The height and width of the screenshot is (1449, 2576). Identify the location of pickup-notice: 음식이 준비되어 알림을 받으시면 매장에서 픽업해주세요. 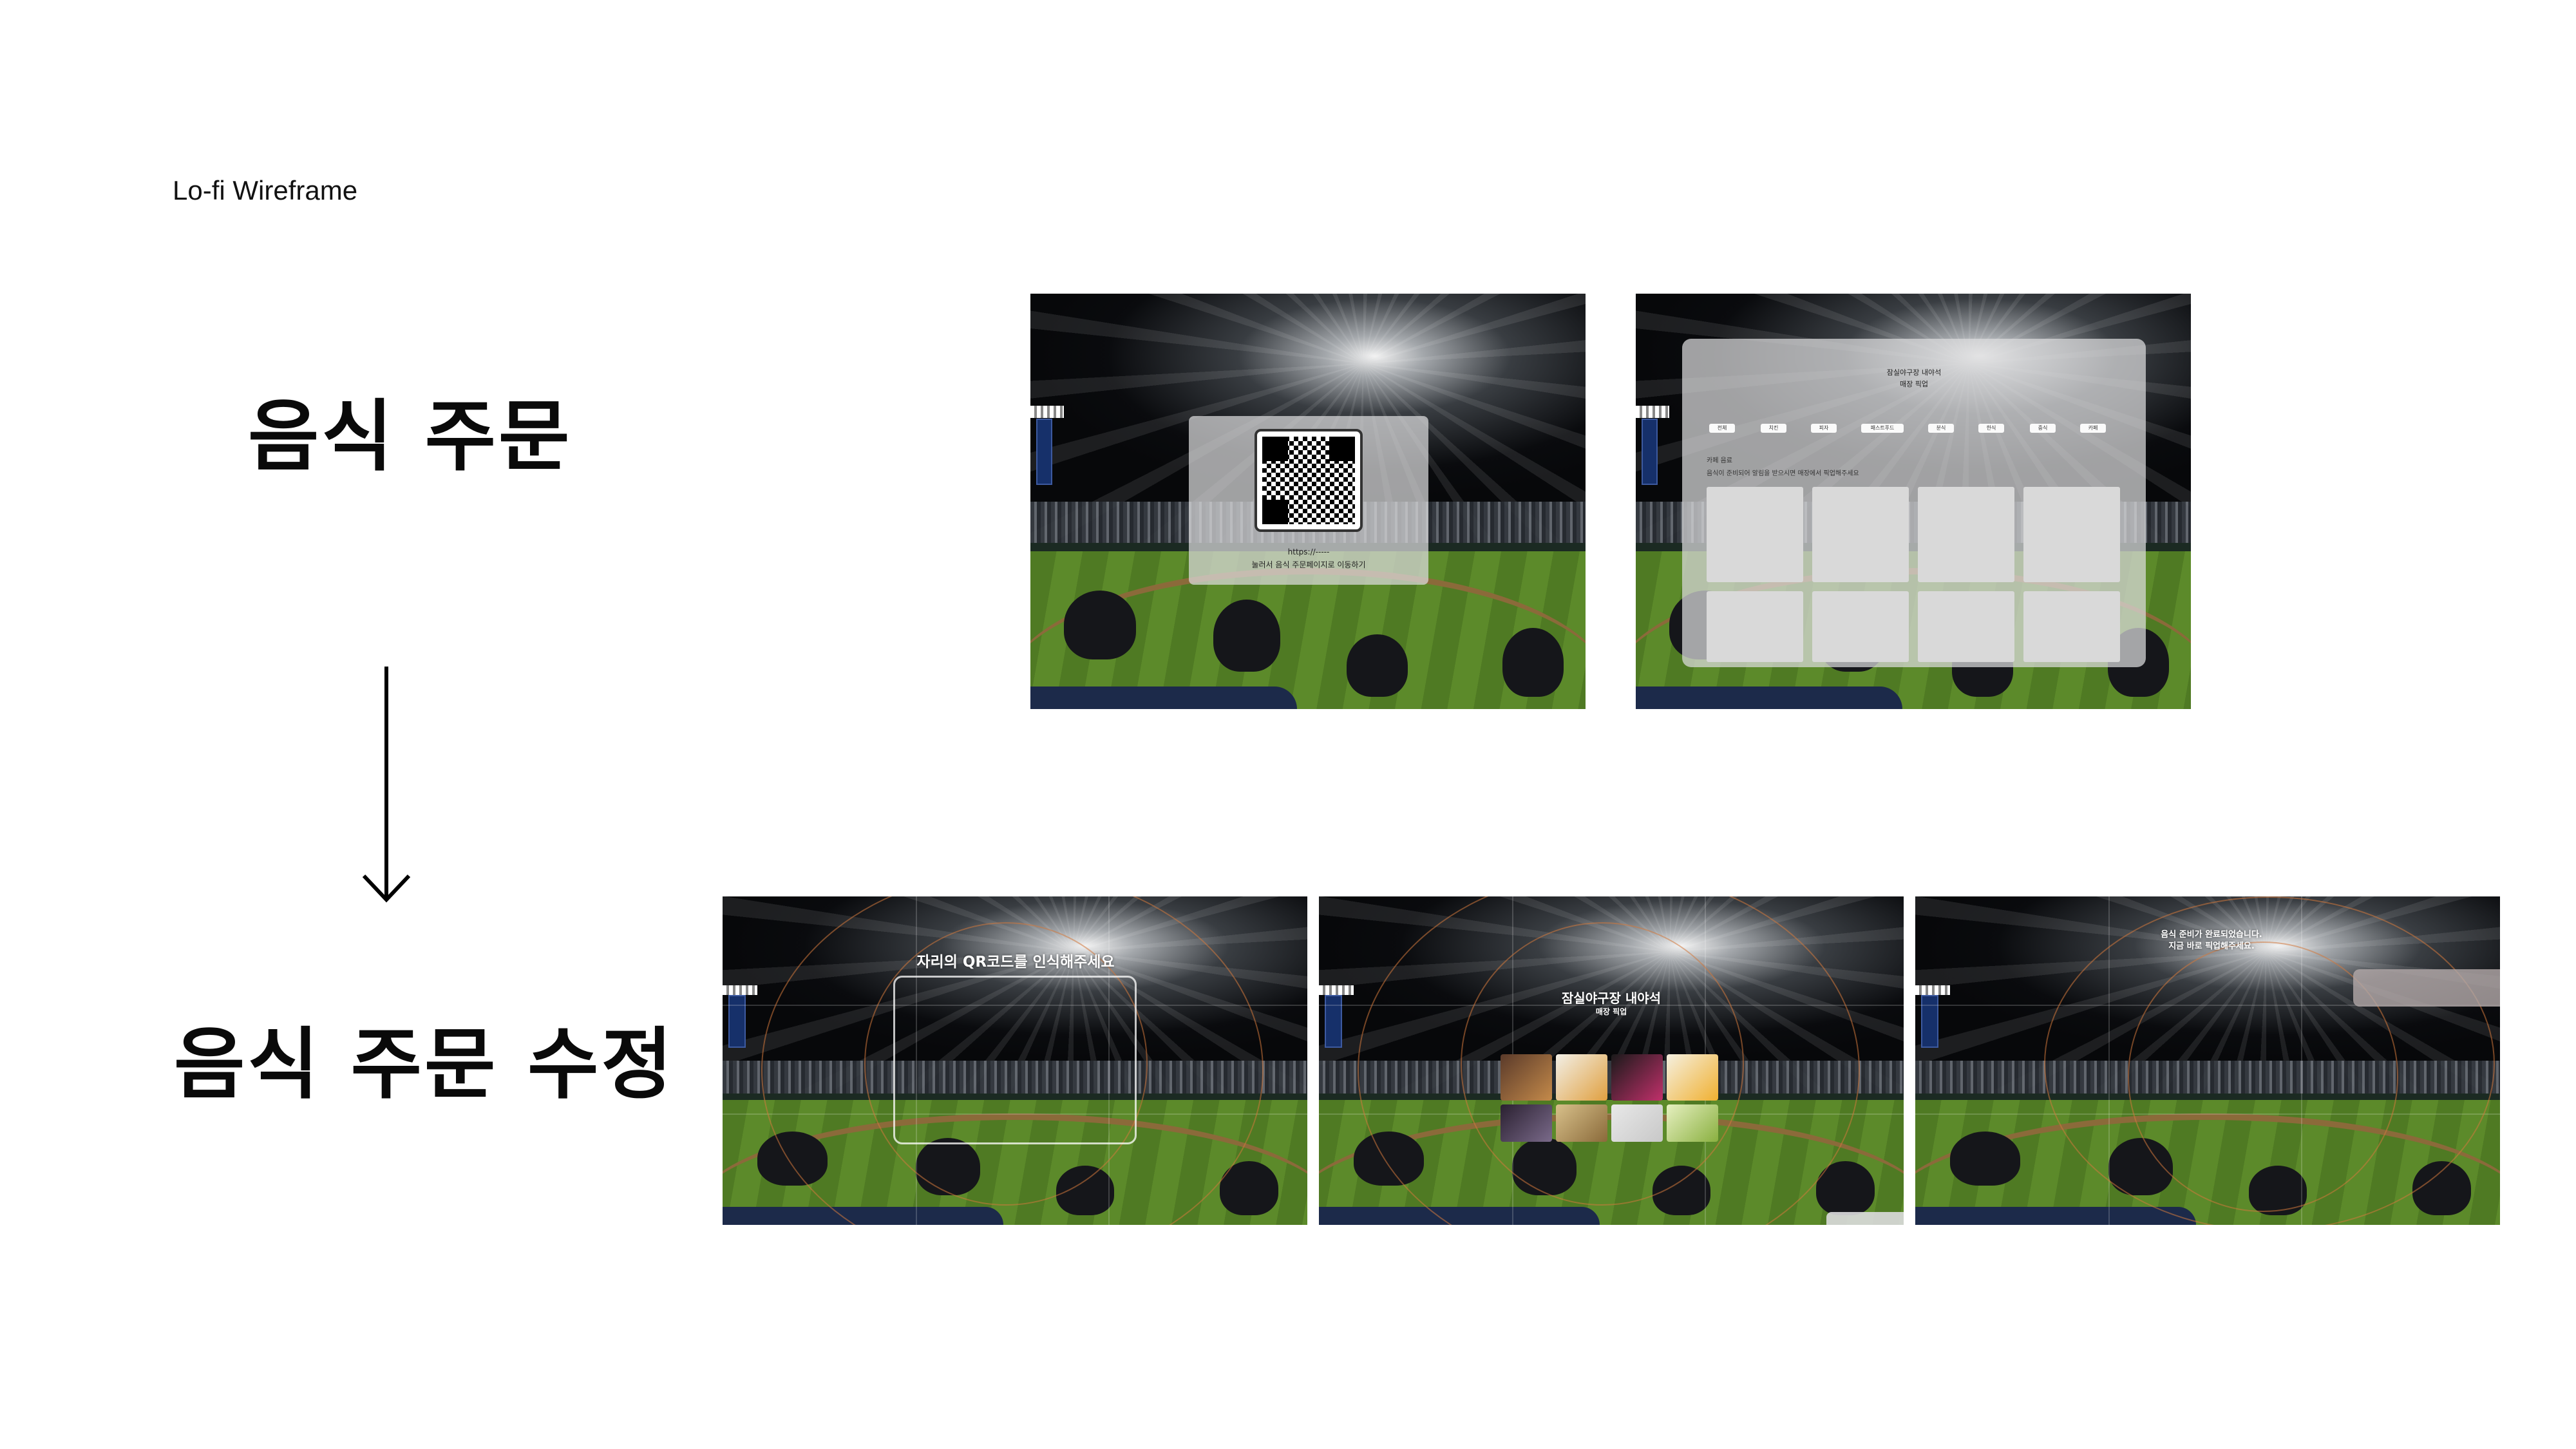
(1783, 474).